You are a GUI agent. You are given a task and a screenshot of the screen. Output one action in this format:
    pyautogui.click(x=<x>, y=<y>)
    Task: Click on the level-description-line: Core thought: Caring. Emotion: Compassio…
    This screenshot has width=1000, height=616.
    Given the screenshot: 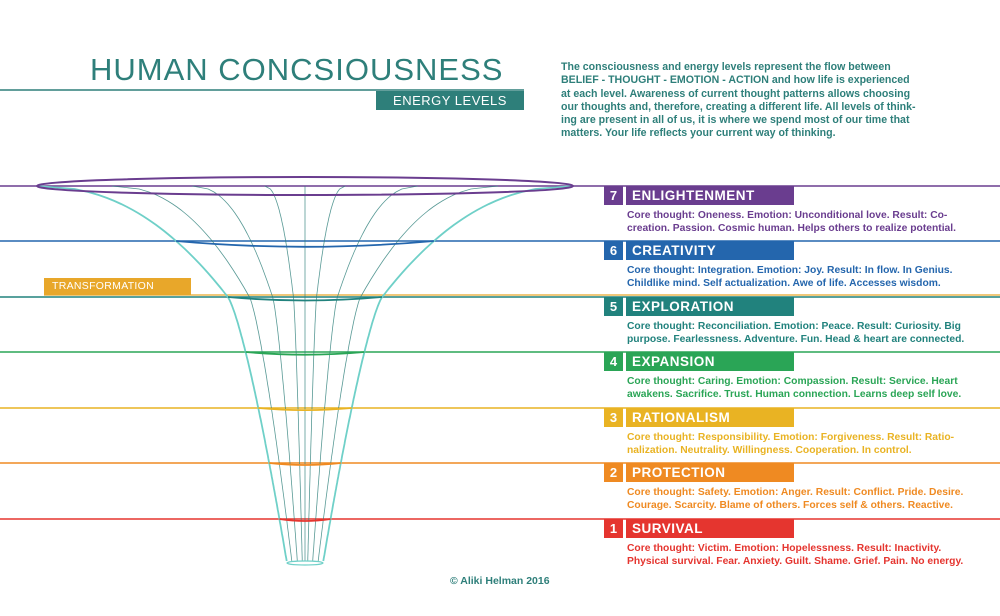 What is the action you would take?
    pyautogui.click(x=792, y=381)
    